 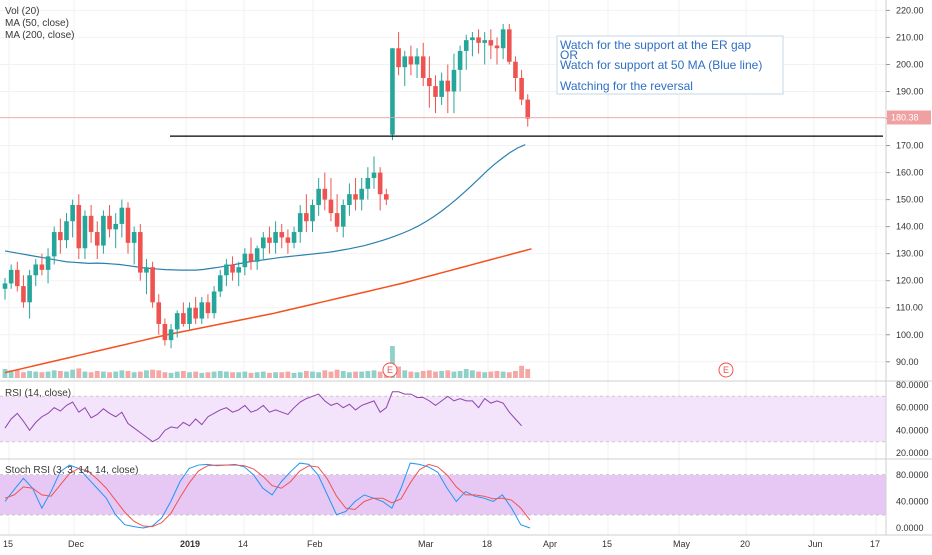 I want to click on rsi-line, so click(x=263, y=417).